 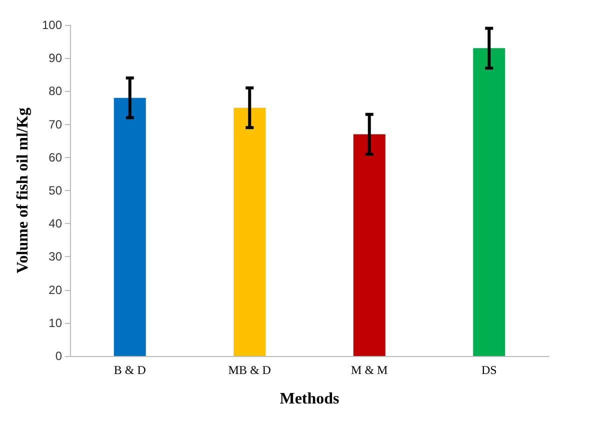 I want to click on x-tick-label: MB & D, so click(x=250, y=370).